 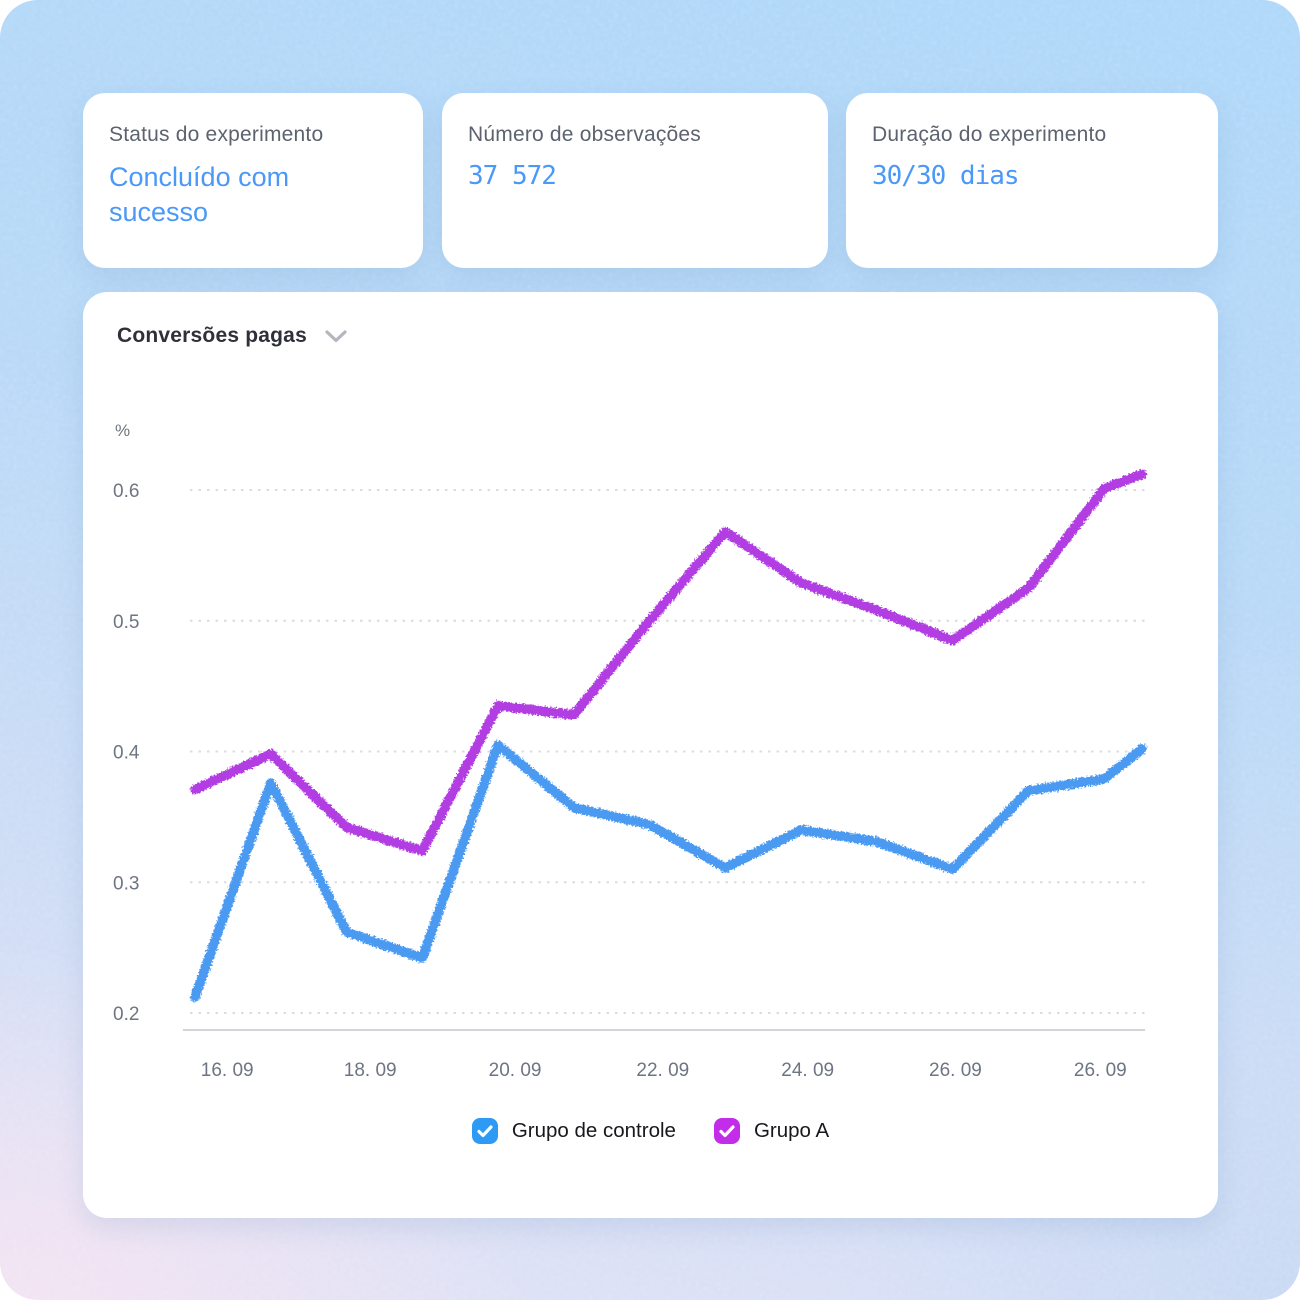 I want to click on chart-header: Conversões pagas, so click(x=232, y=336).